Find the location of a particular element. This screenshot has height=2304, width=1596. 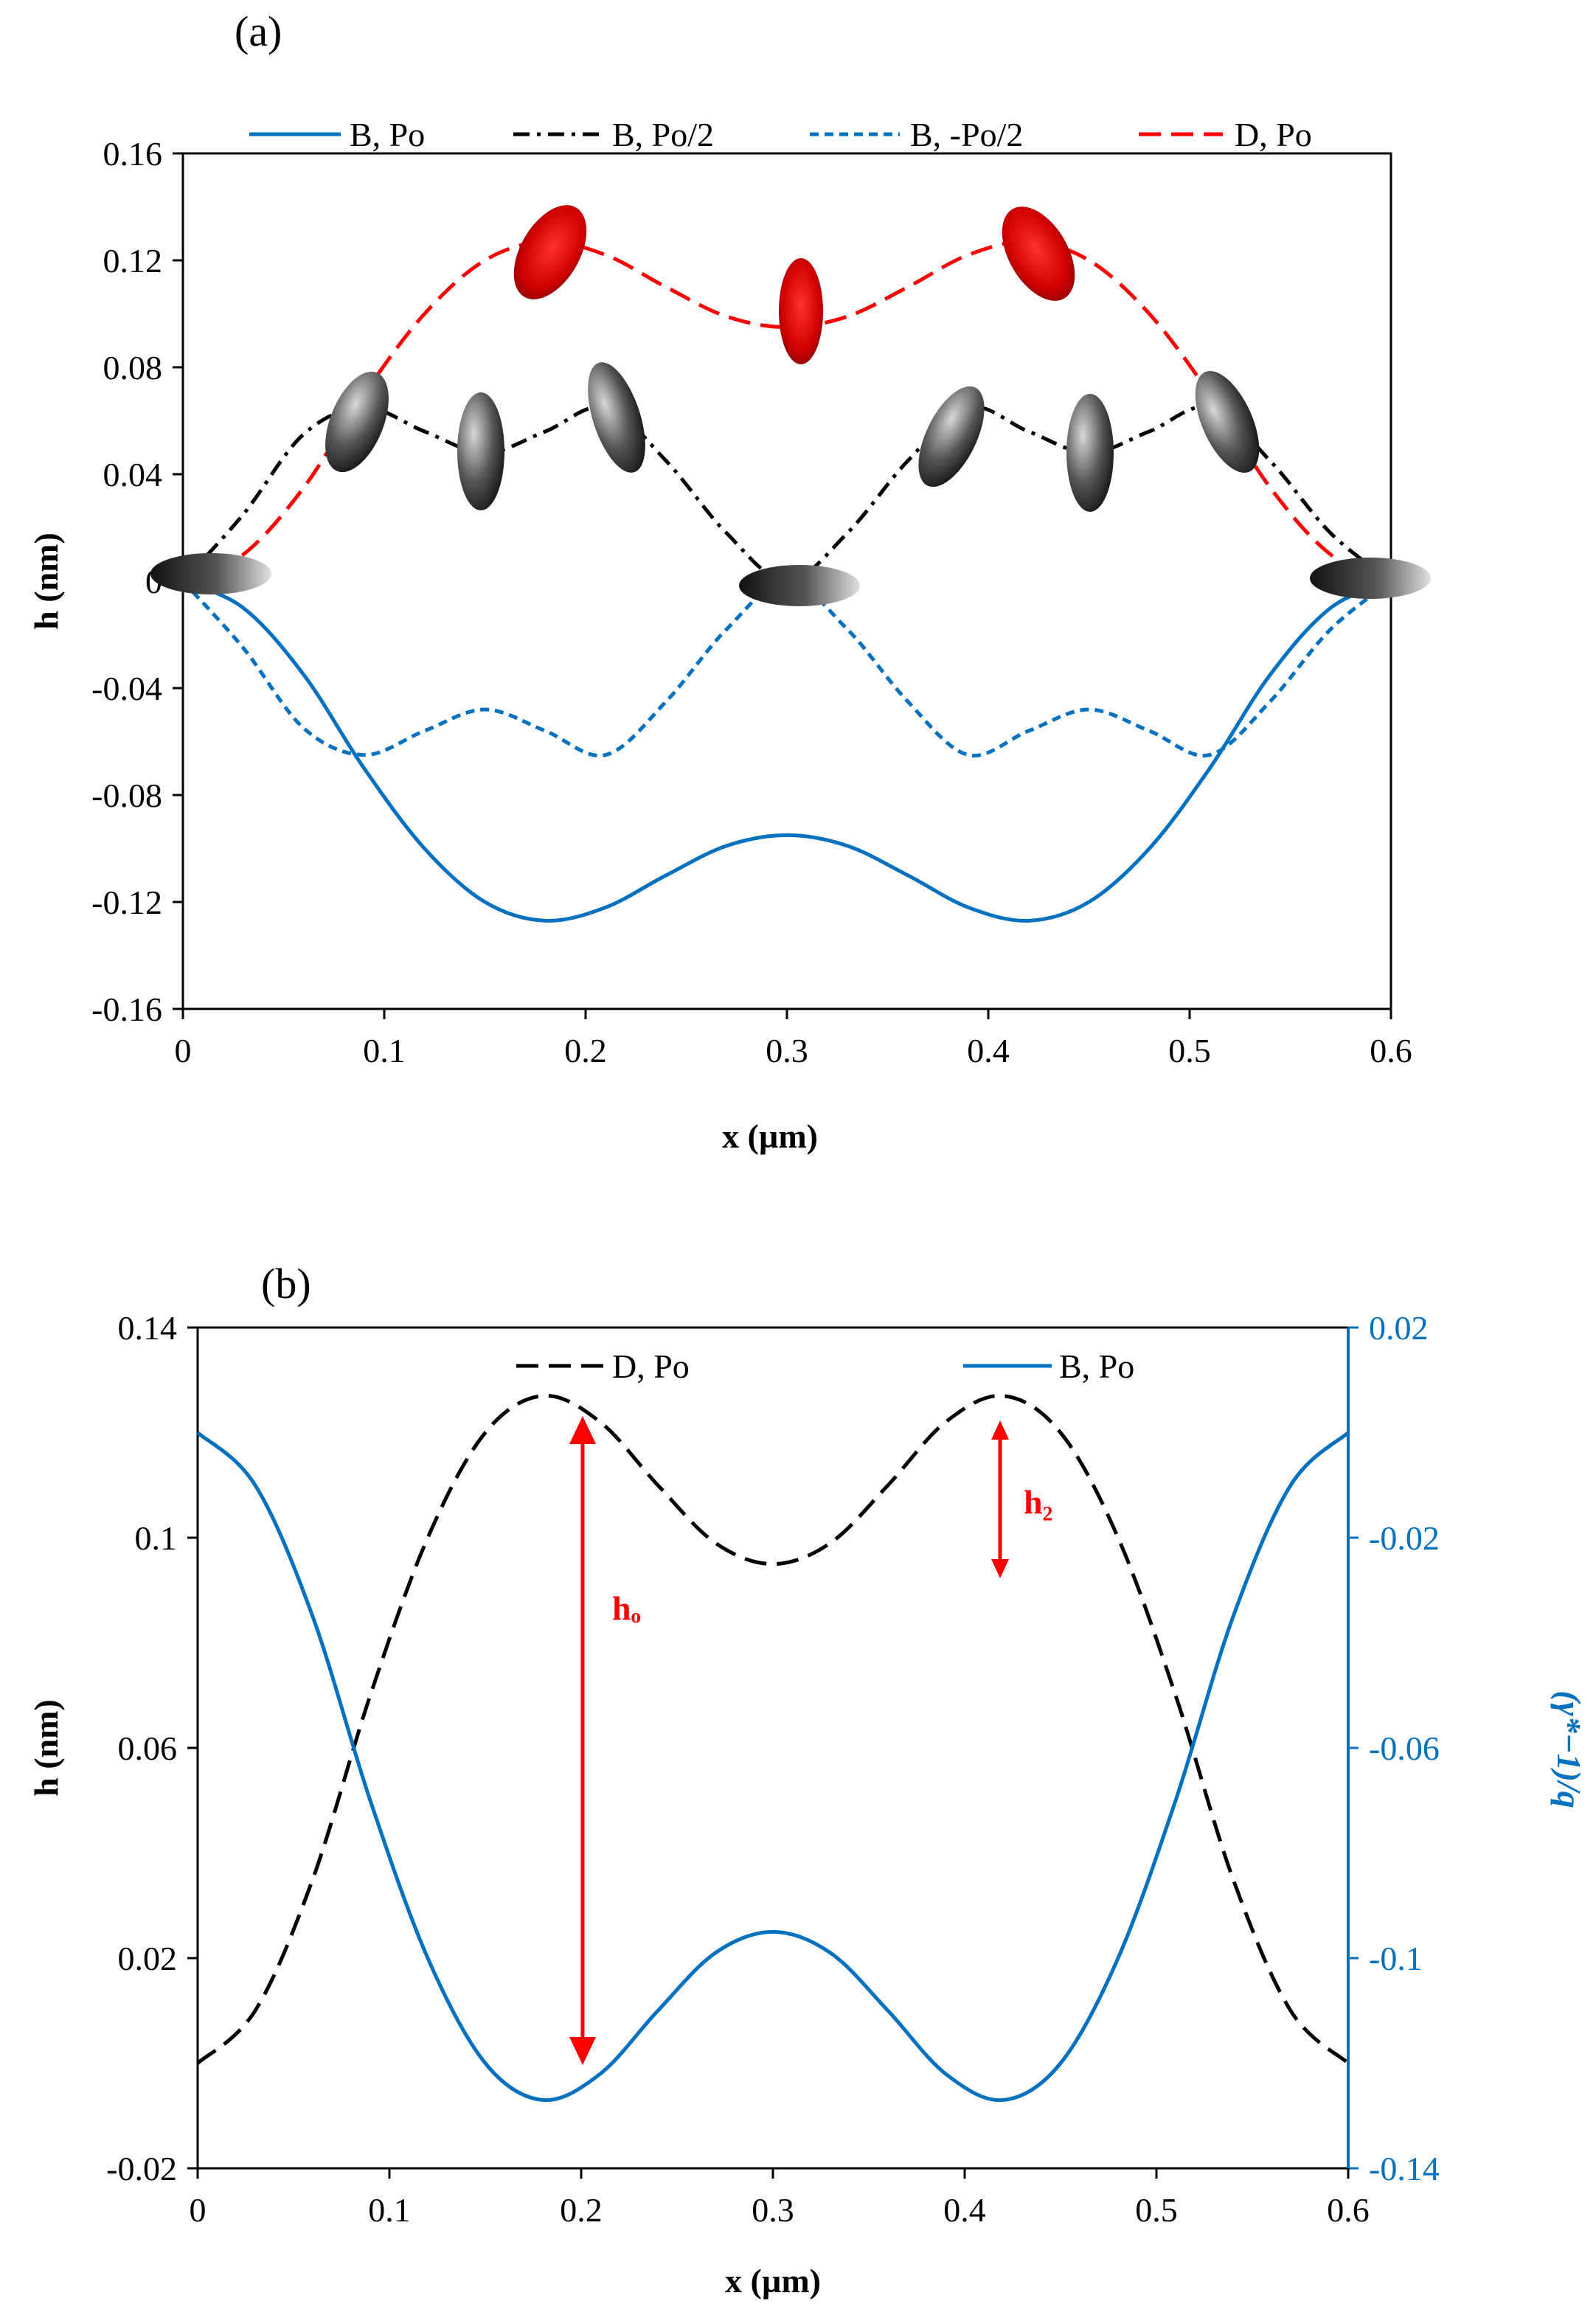

y-tick-label: 0.06 is located at coordinates (148, 1748).